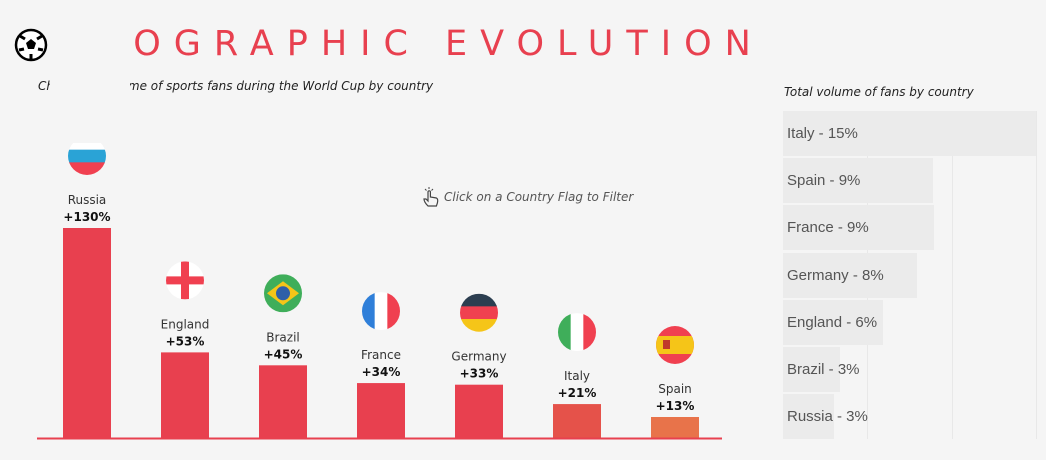 This screenshot has height=460, width=1046. I want to click on bar-category-label: Germany, so click(478, 357).